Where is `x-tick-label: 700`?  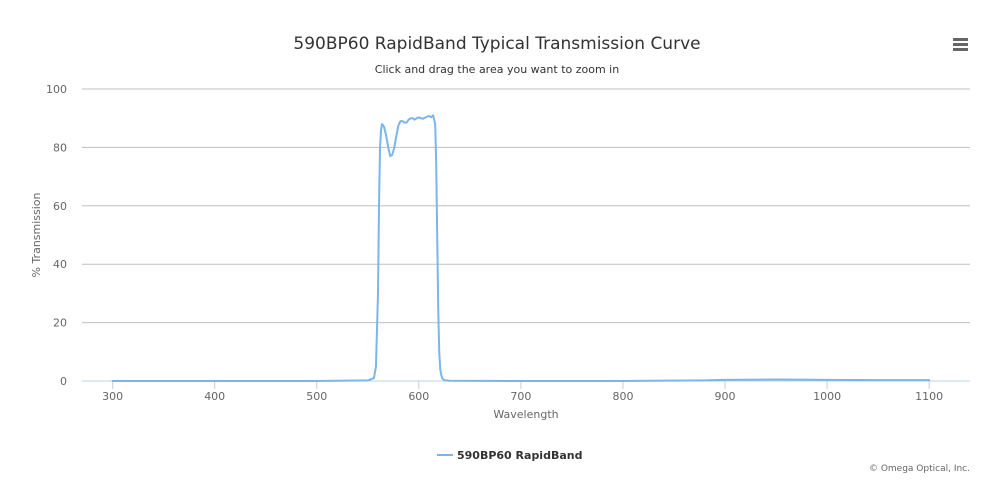 x-tick-label: 700 is located at coordinates (520, 396).